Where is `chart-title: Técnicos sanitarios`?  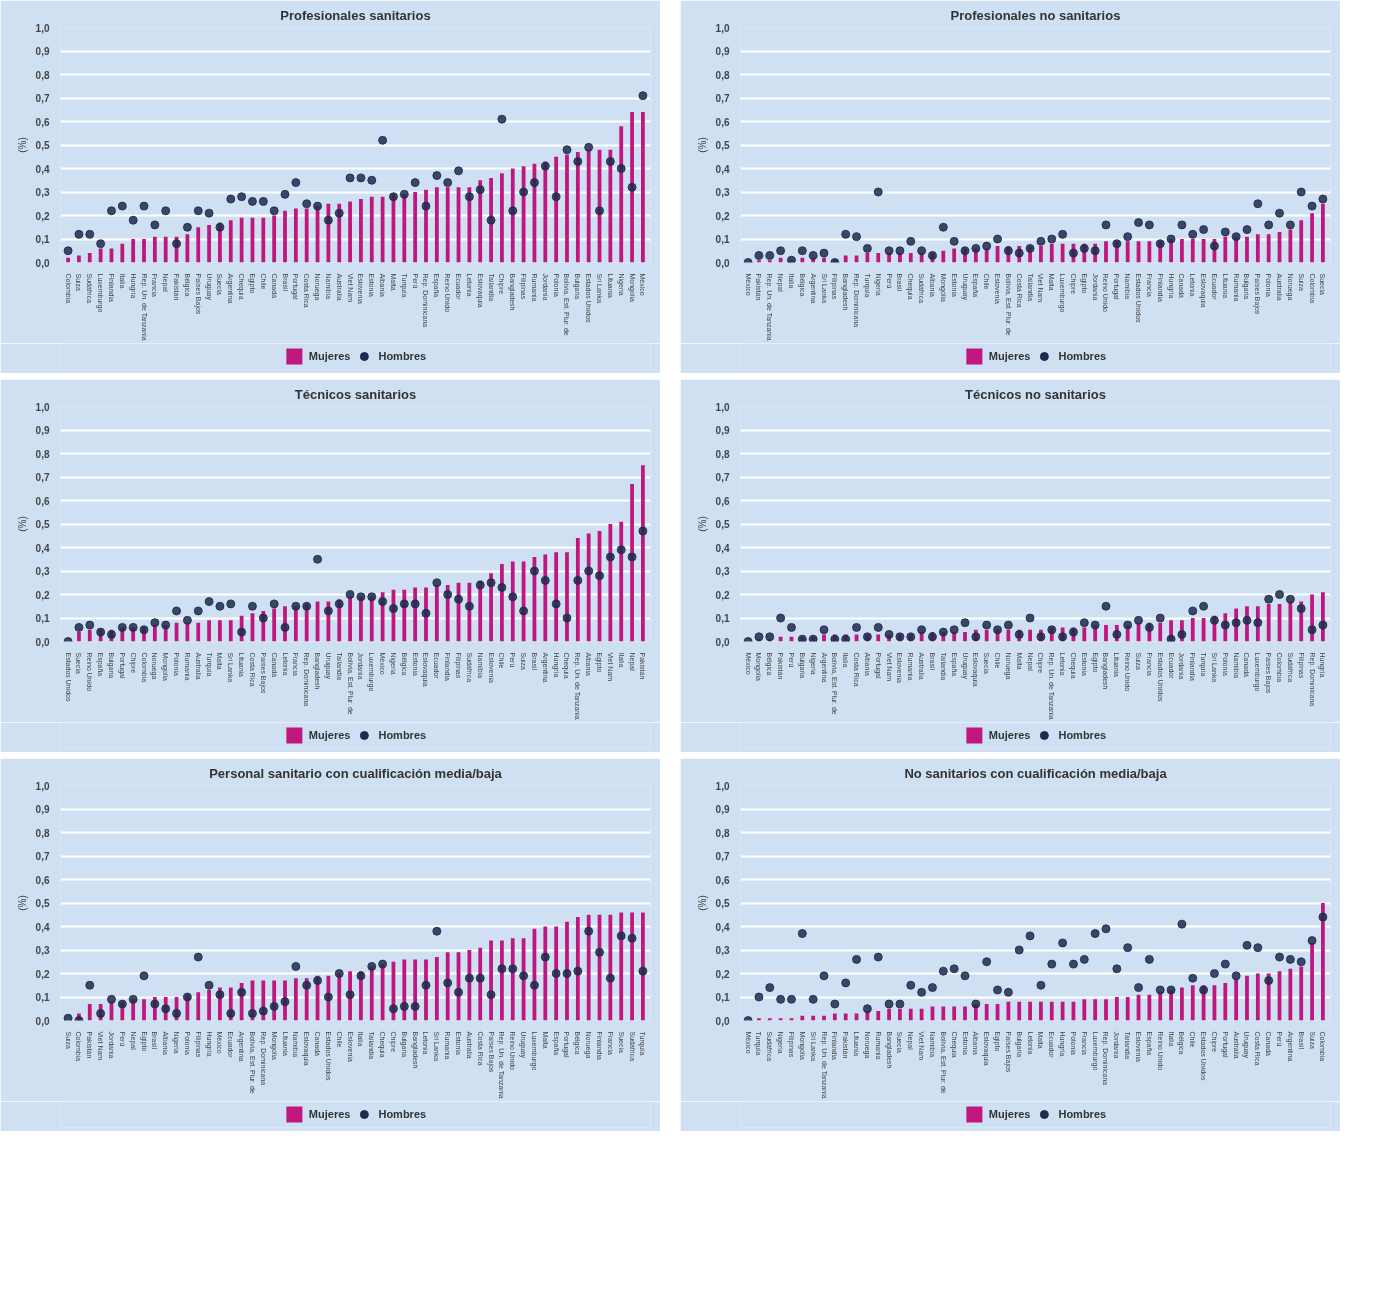 chart-title: Técnicos sanitarios is located at coordinates (355, 394).